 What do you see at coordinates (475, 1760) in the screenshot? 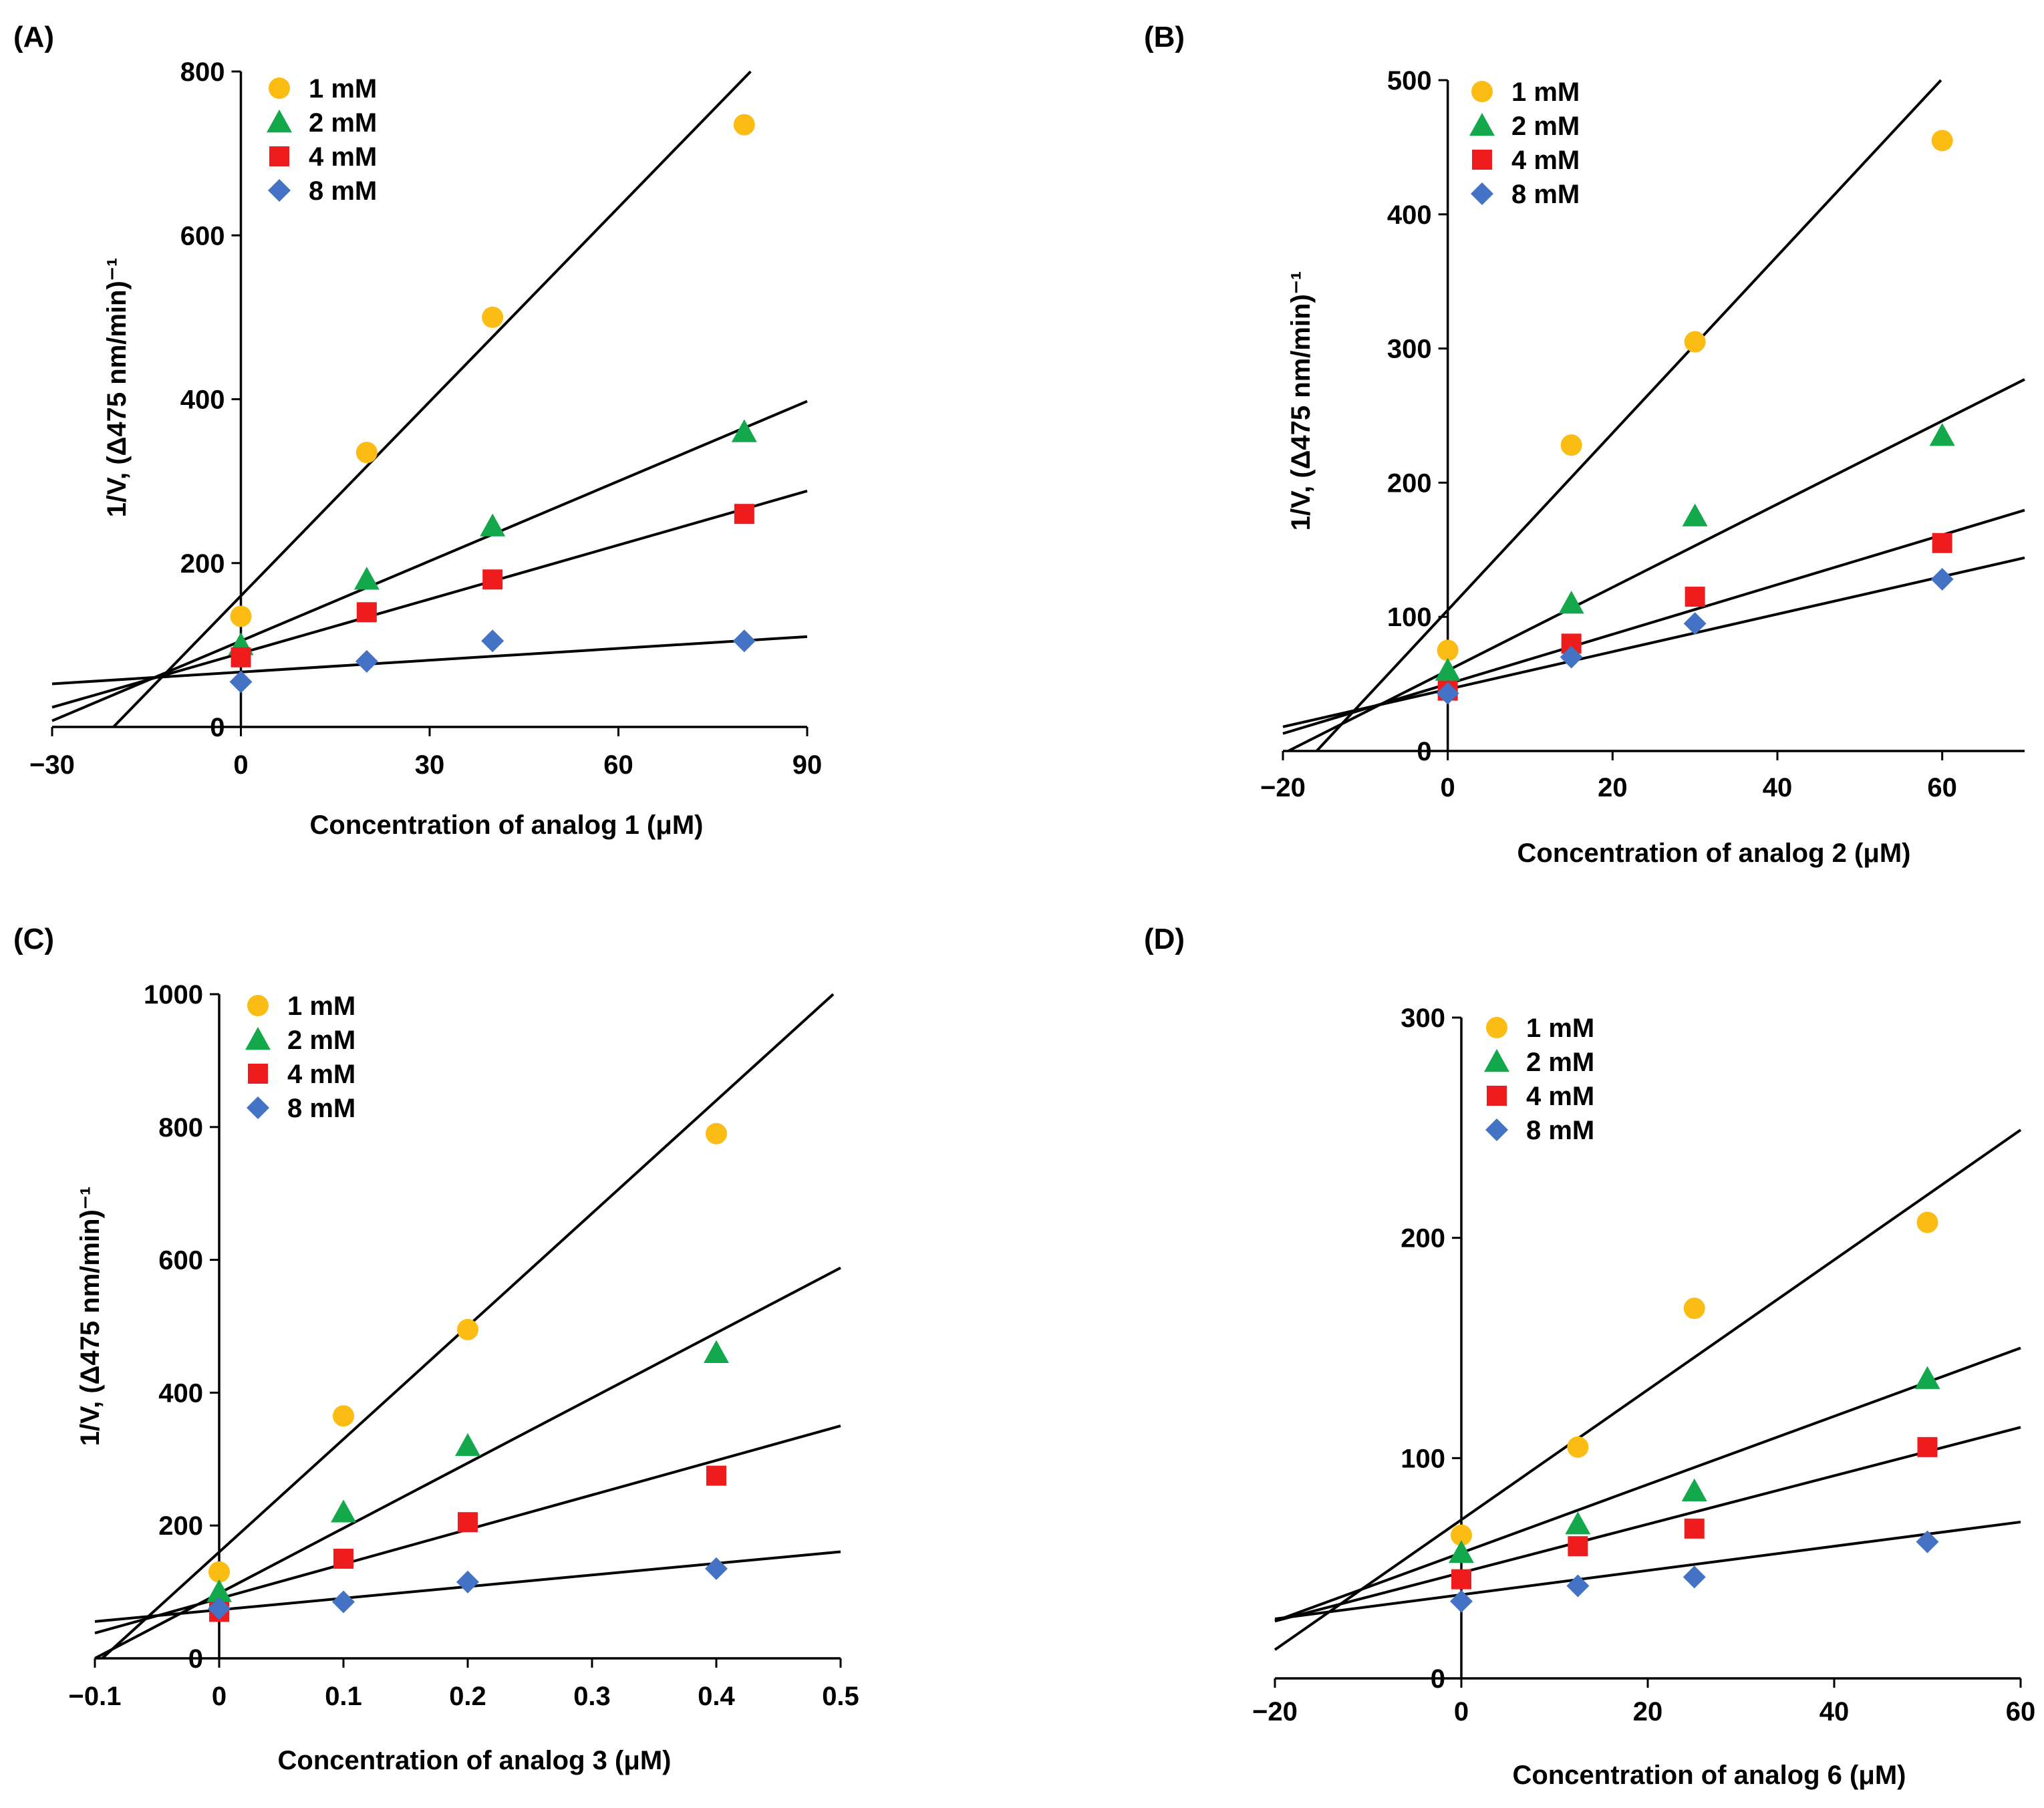
I see `x-axis-title: Concentration of analog 3 (μM)` at bounding box center [475, 1760].